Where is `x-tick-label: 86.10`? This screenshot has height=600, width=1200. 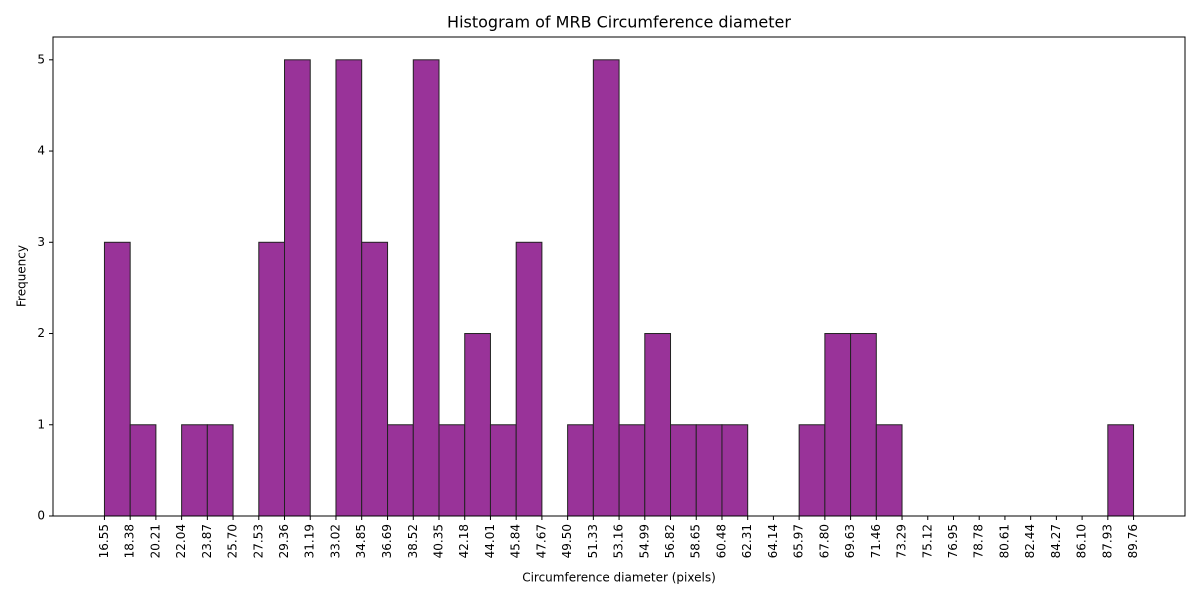
x-tick-label: 86.10 is located at coordinates (1082, 541).